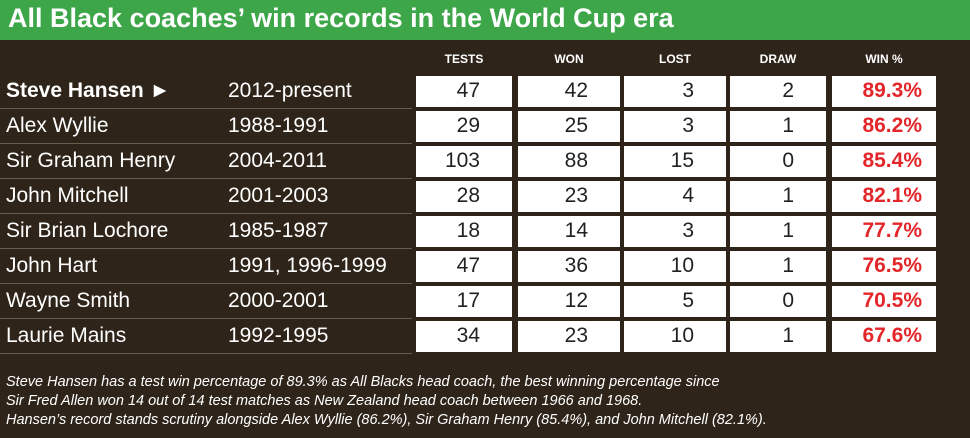 The width and height of the screenshot is (970, 438). I want to click on stat: 103, so click(462, 160).